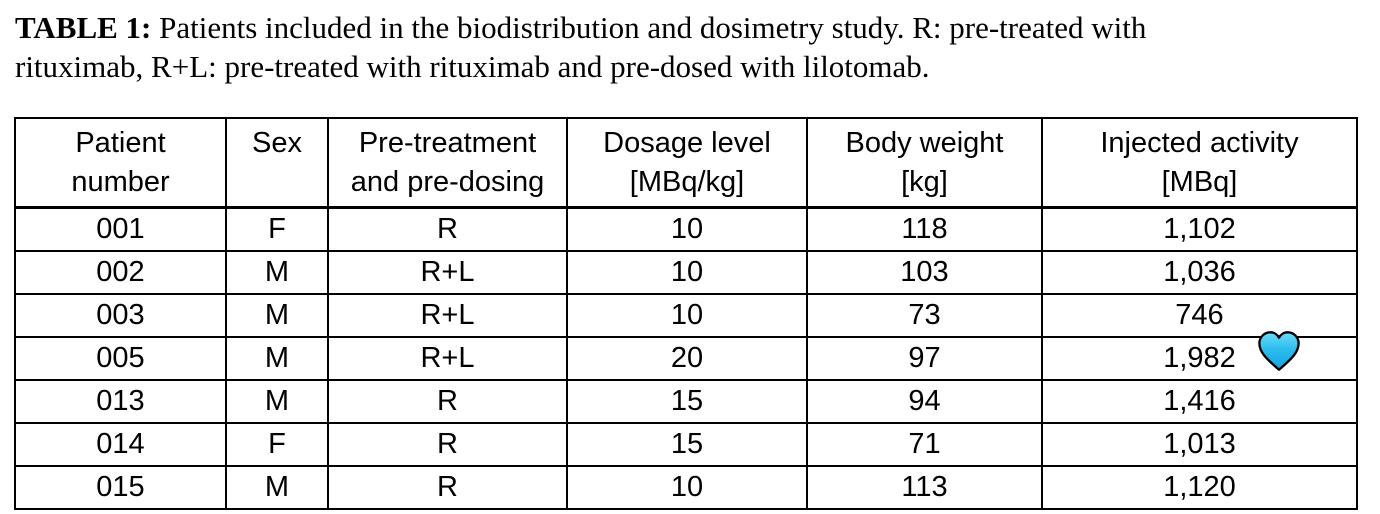 This screenshot has width=1380, height=514. I want to click on table-row: 013 M R 15 94 1,416, so click(686, 401).